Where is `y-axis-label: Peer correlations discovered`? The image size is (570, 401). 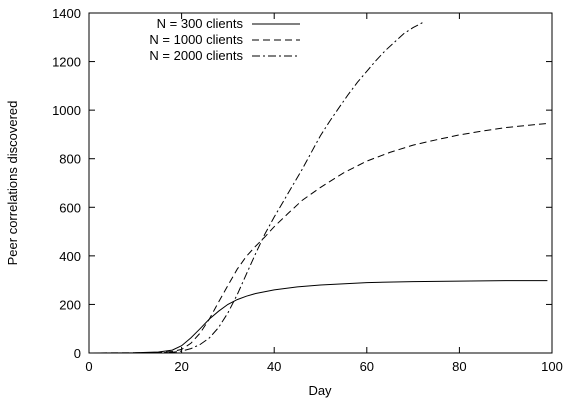
y-axis-label: Peer correlations discovered is located at coordinates (12, 183).